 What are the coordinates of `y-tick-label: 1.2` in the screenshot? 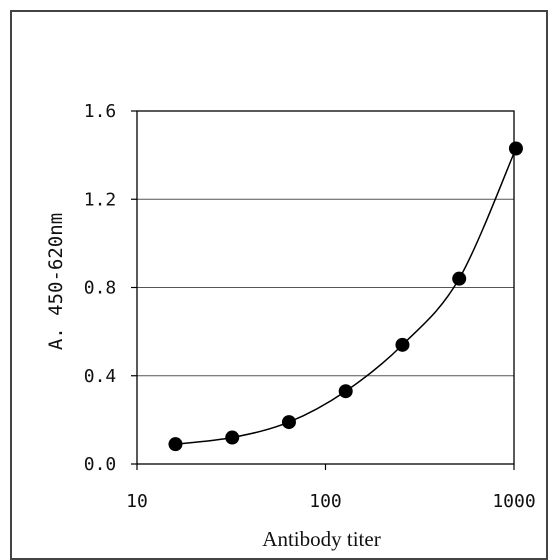 It's located at (100, 199).